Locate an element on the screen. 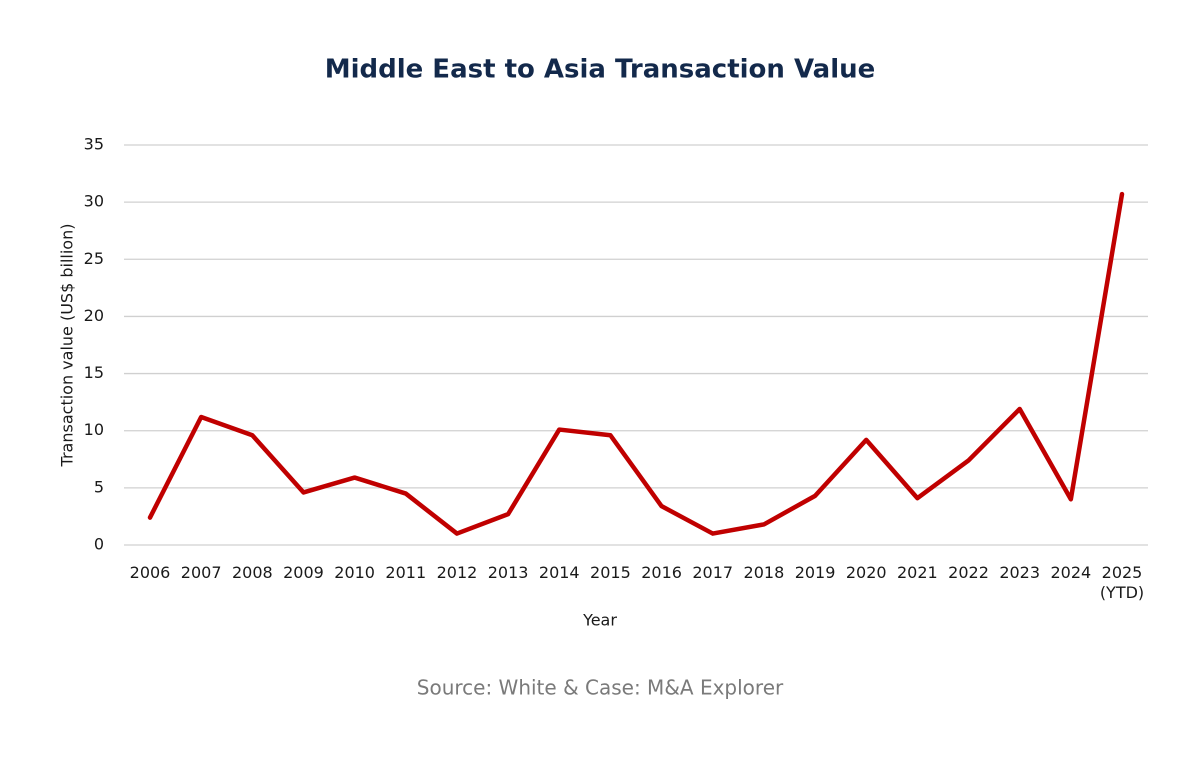  y-tick-label: 0 is located at coordinates (99, 544).